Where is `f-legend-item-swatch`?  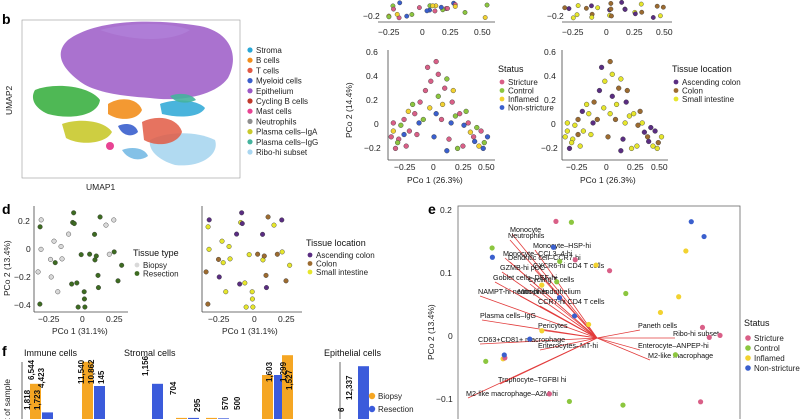 f-legend-item-swatch is located at coordinates (372, 409).